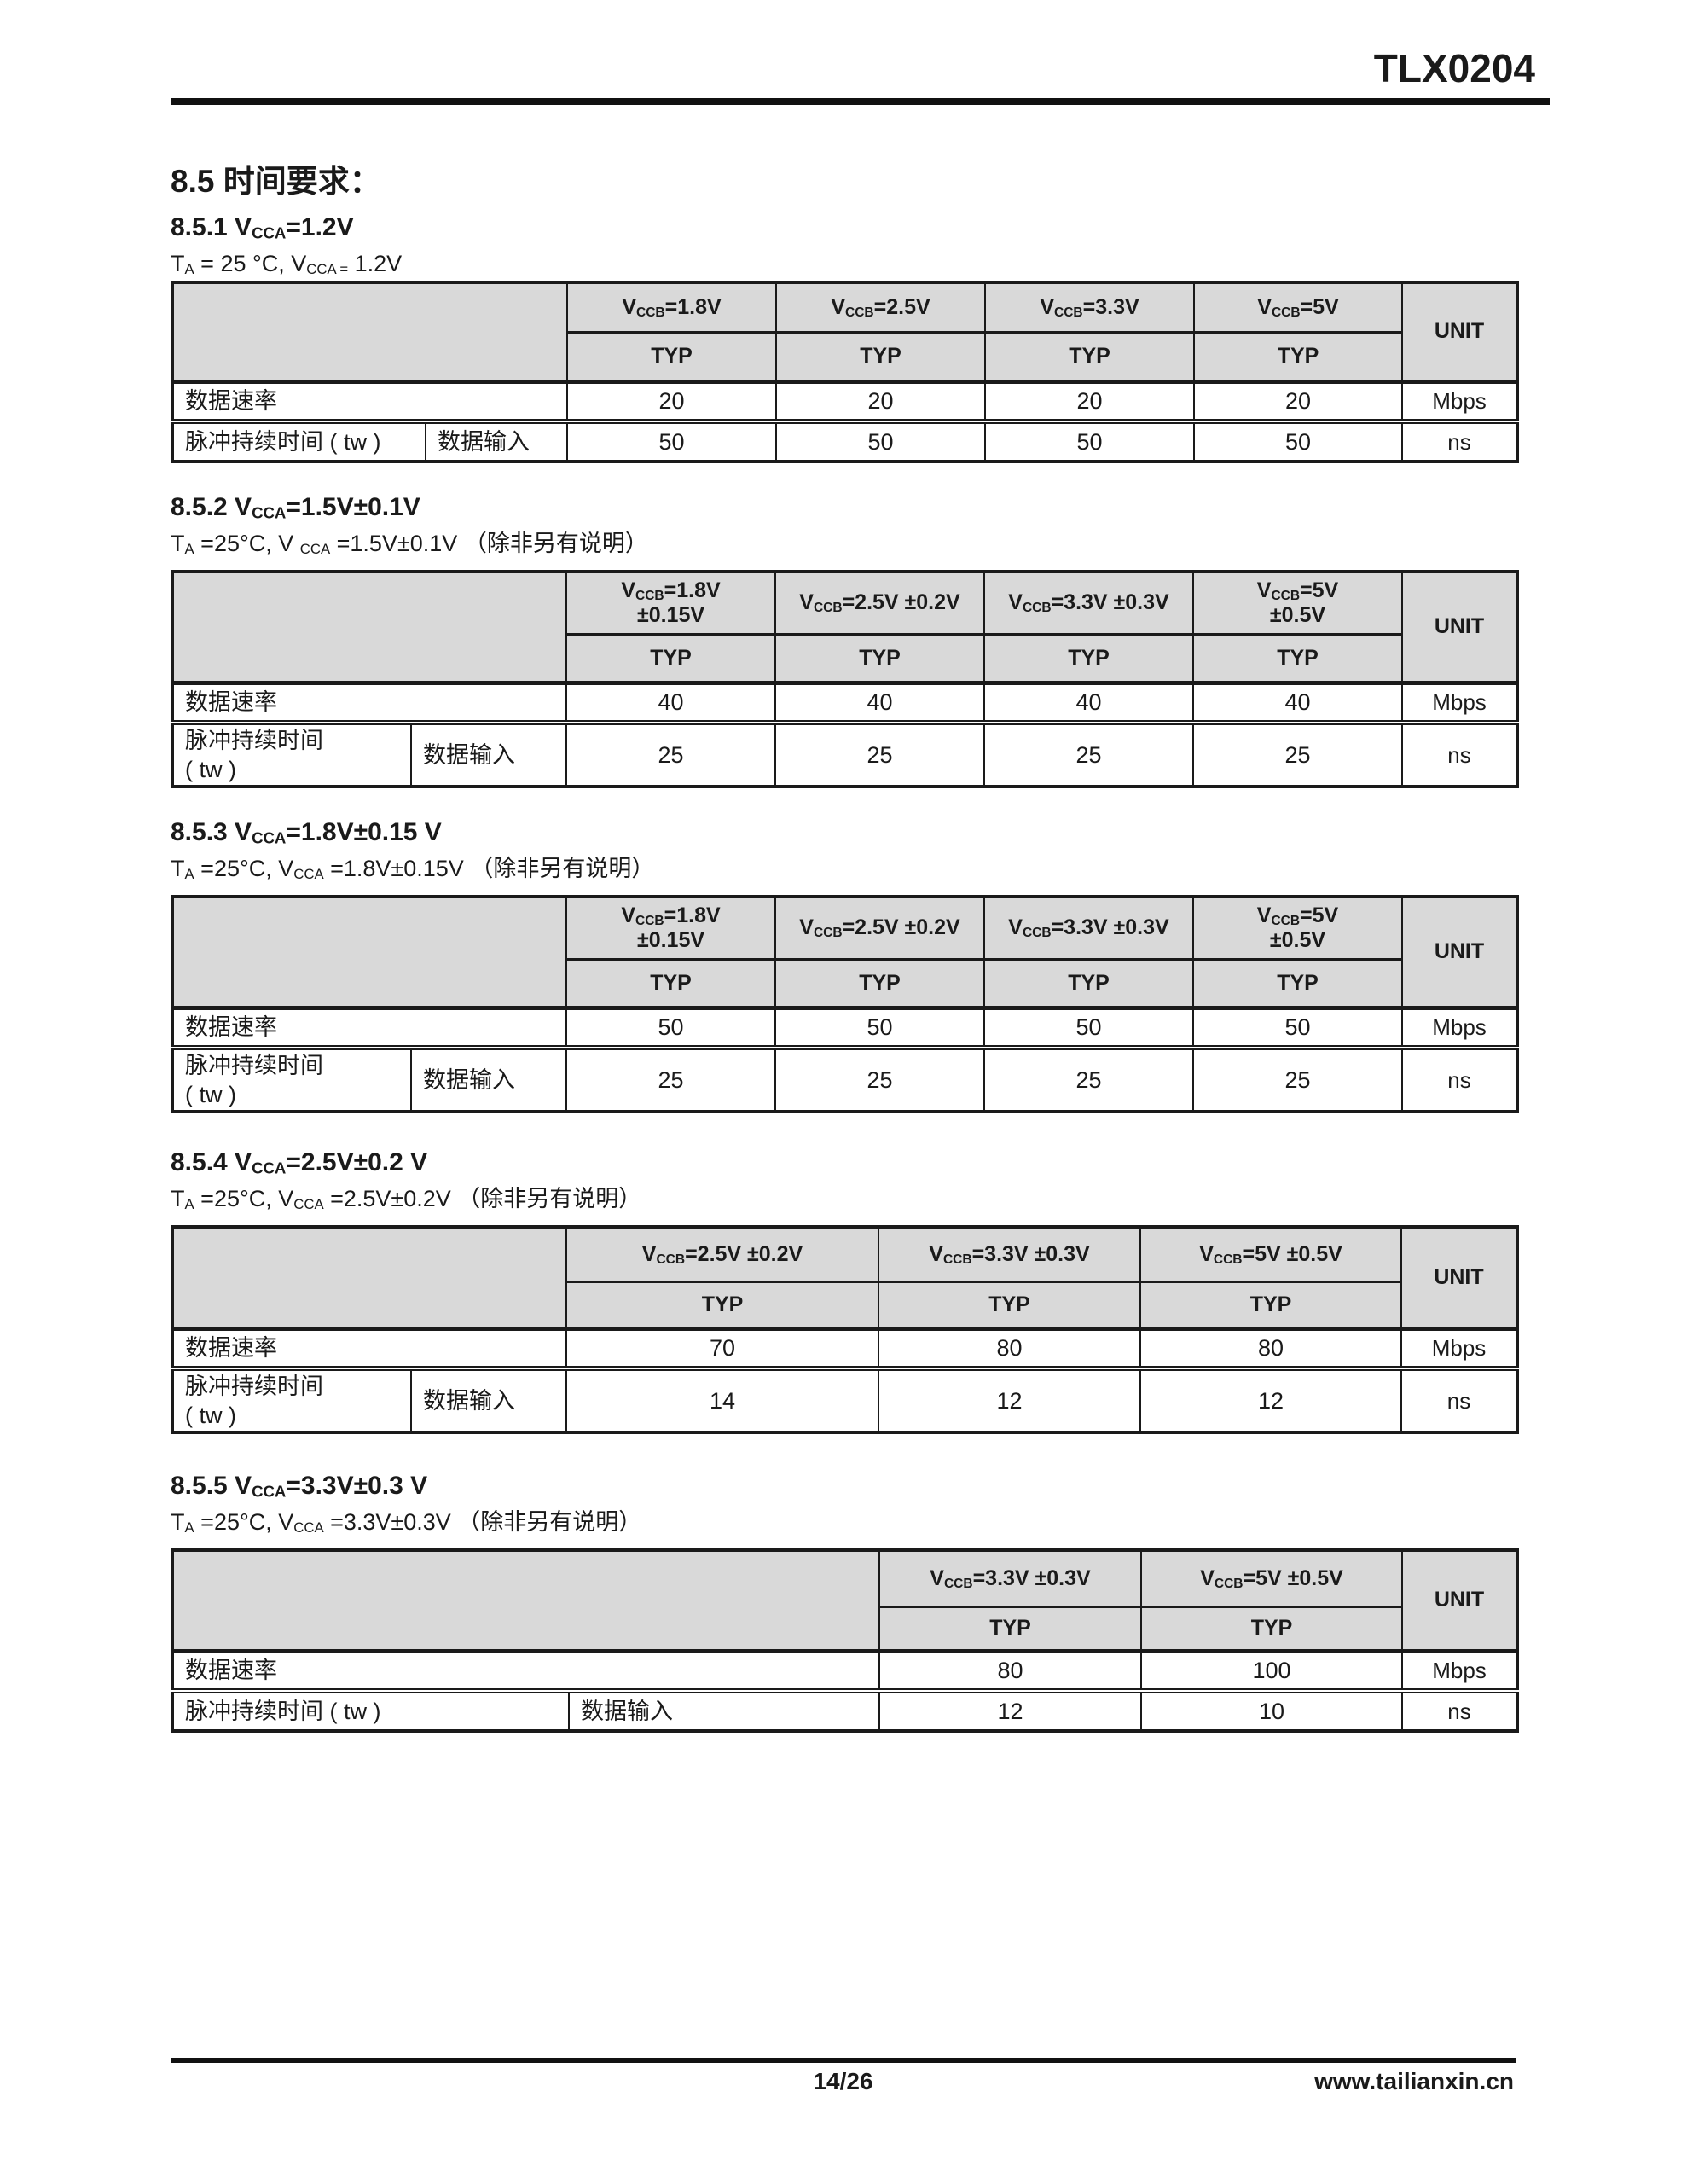 This screenshot has height=2184, width=1687. I want to click on website-link: www.tailianxin.cn, so click(1414, 2081).